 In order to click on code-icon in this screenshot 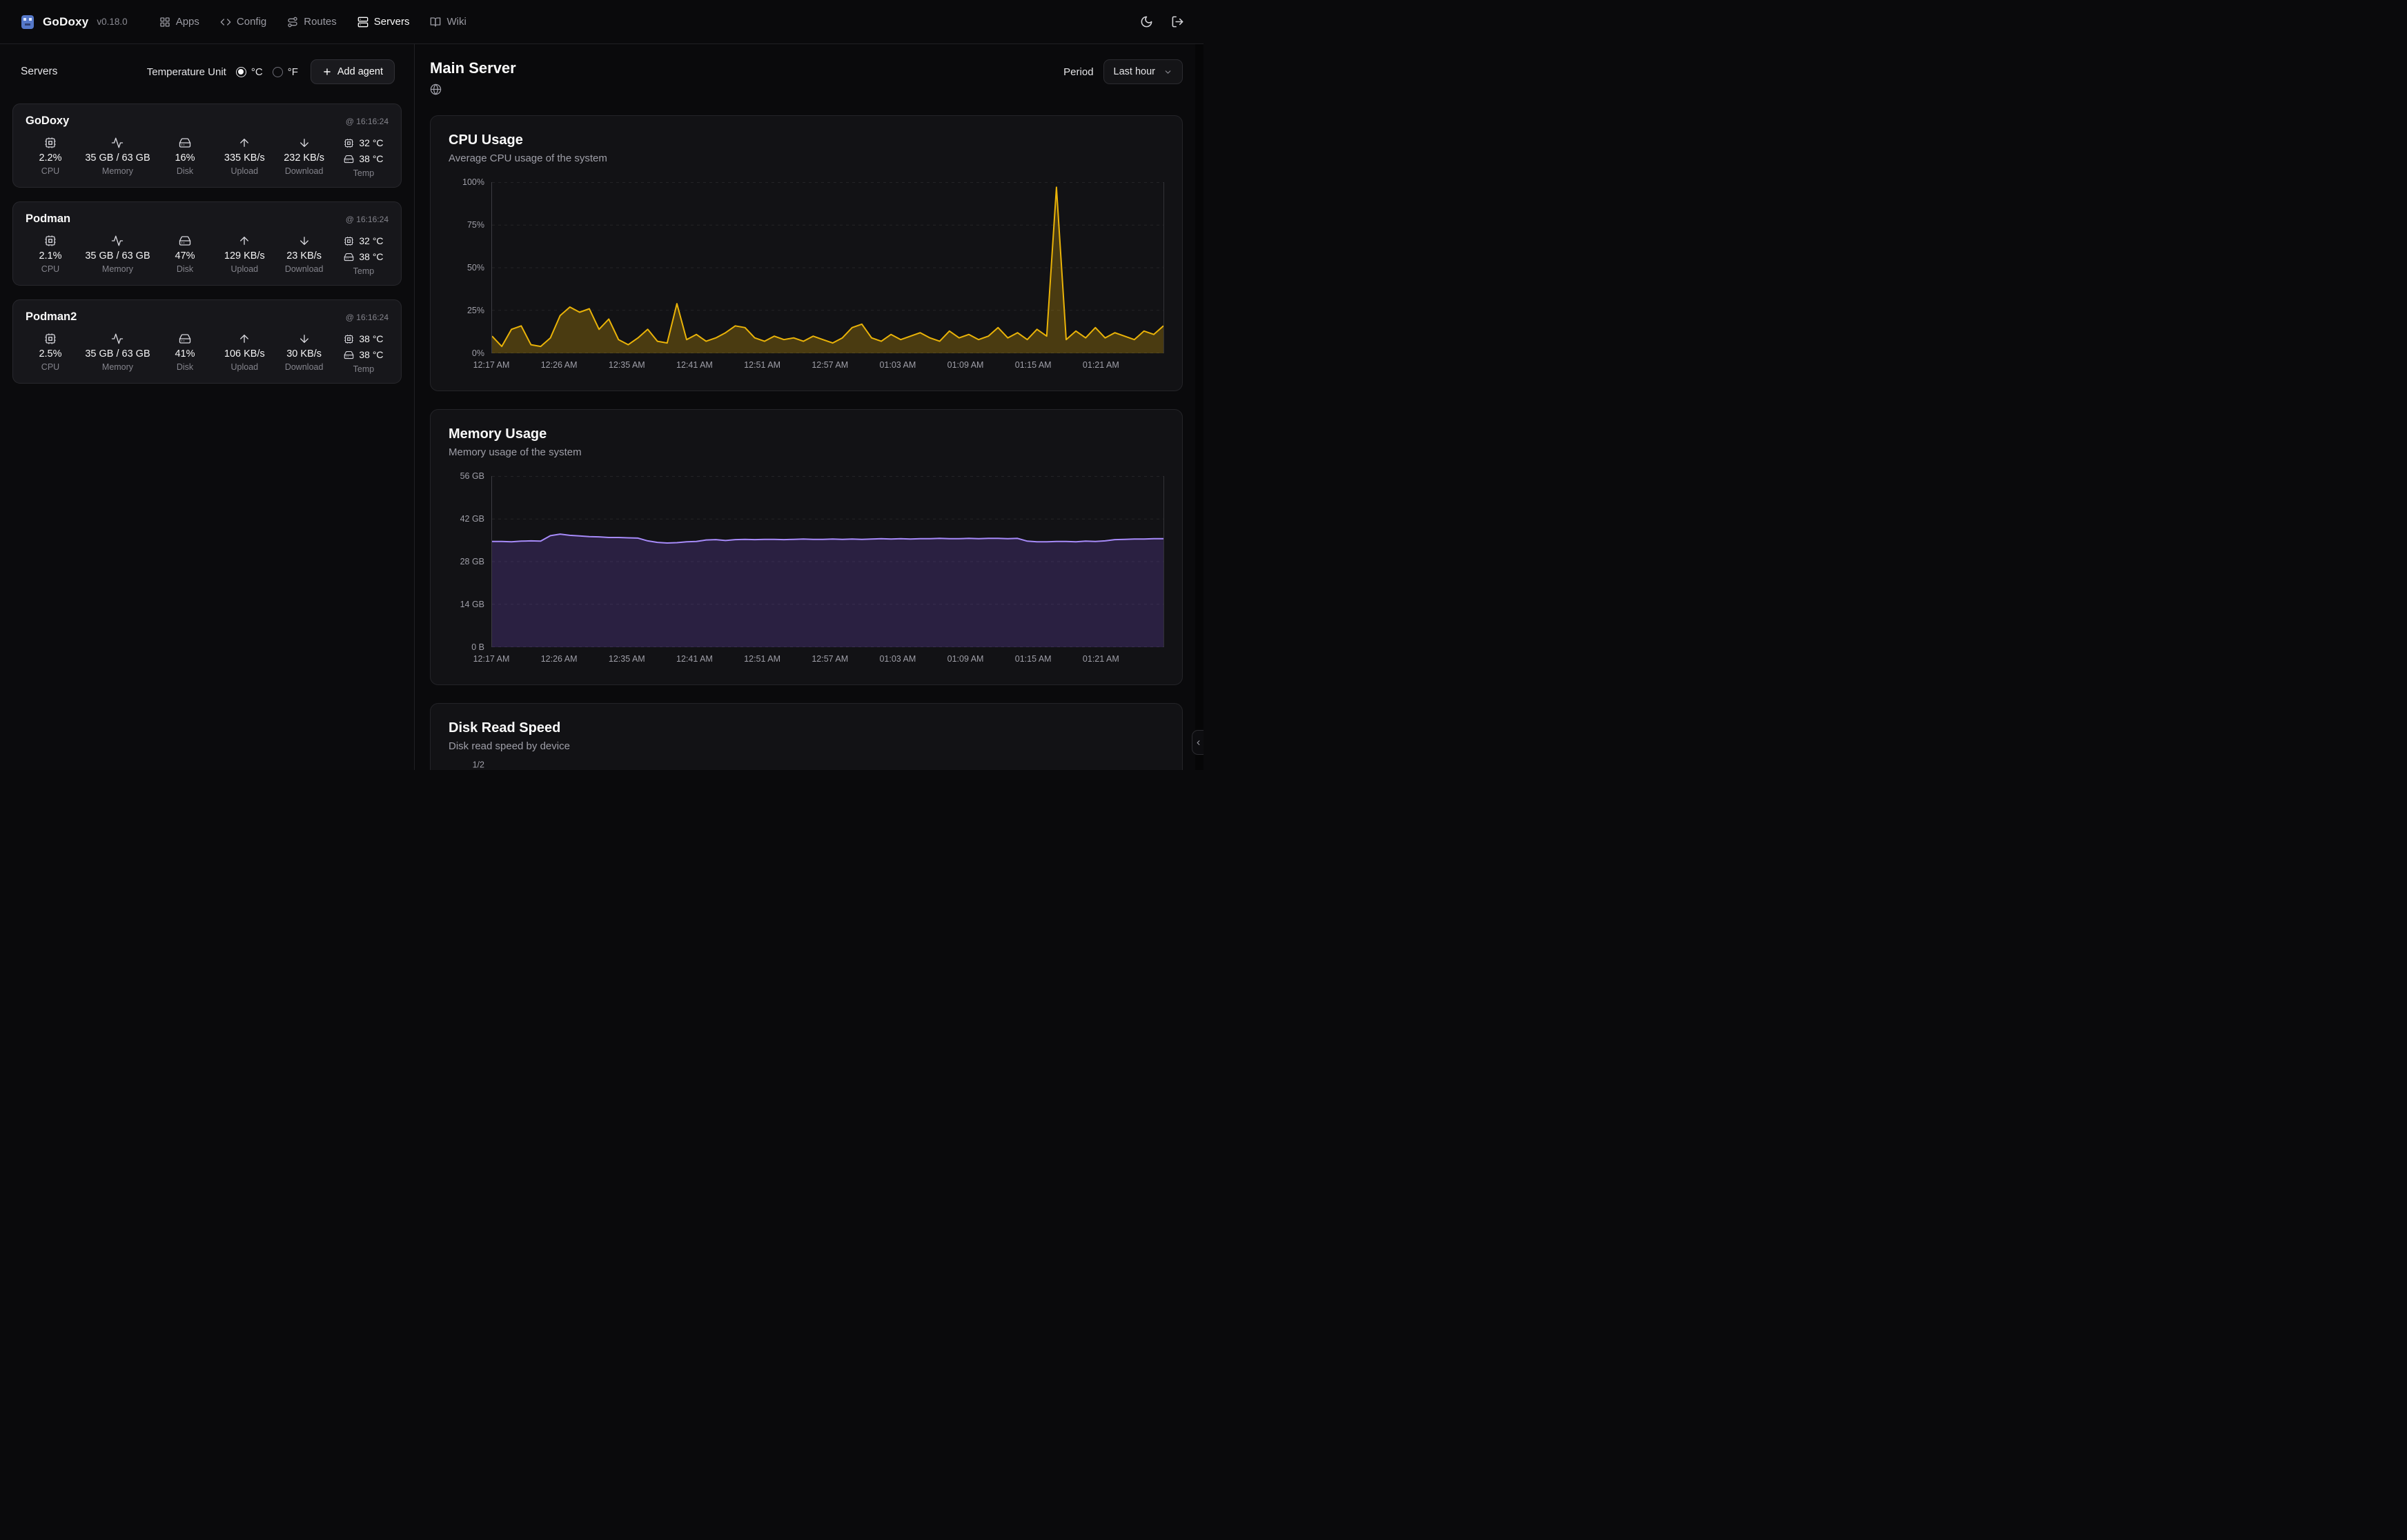, I will do `click(225, 22)`.